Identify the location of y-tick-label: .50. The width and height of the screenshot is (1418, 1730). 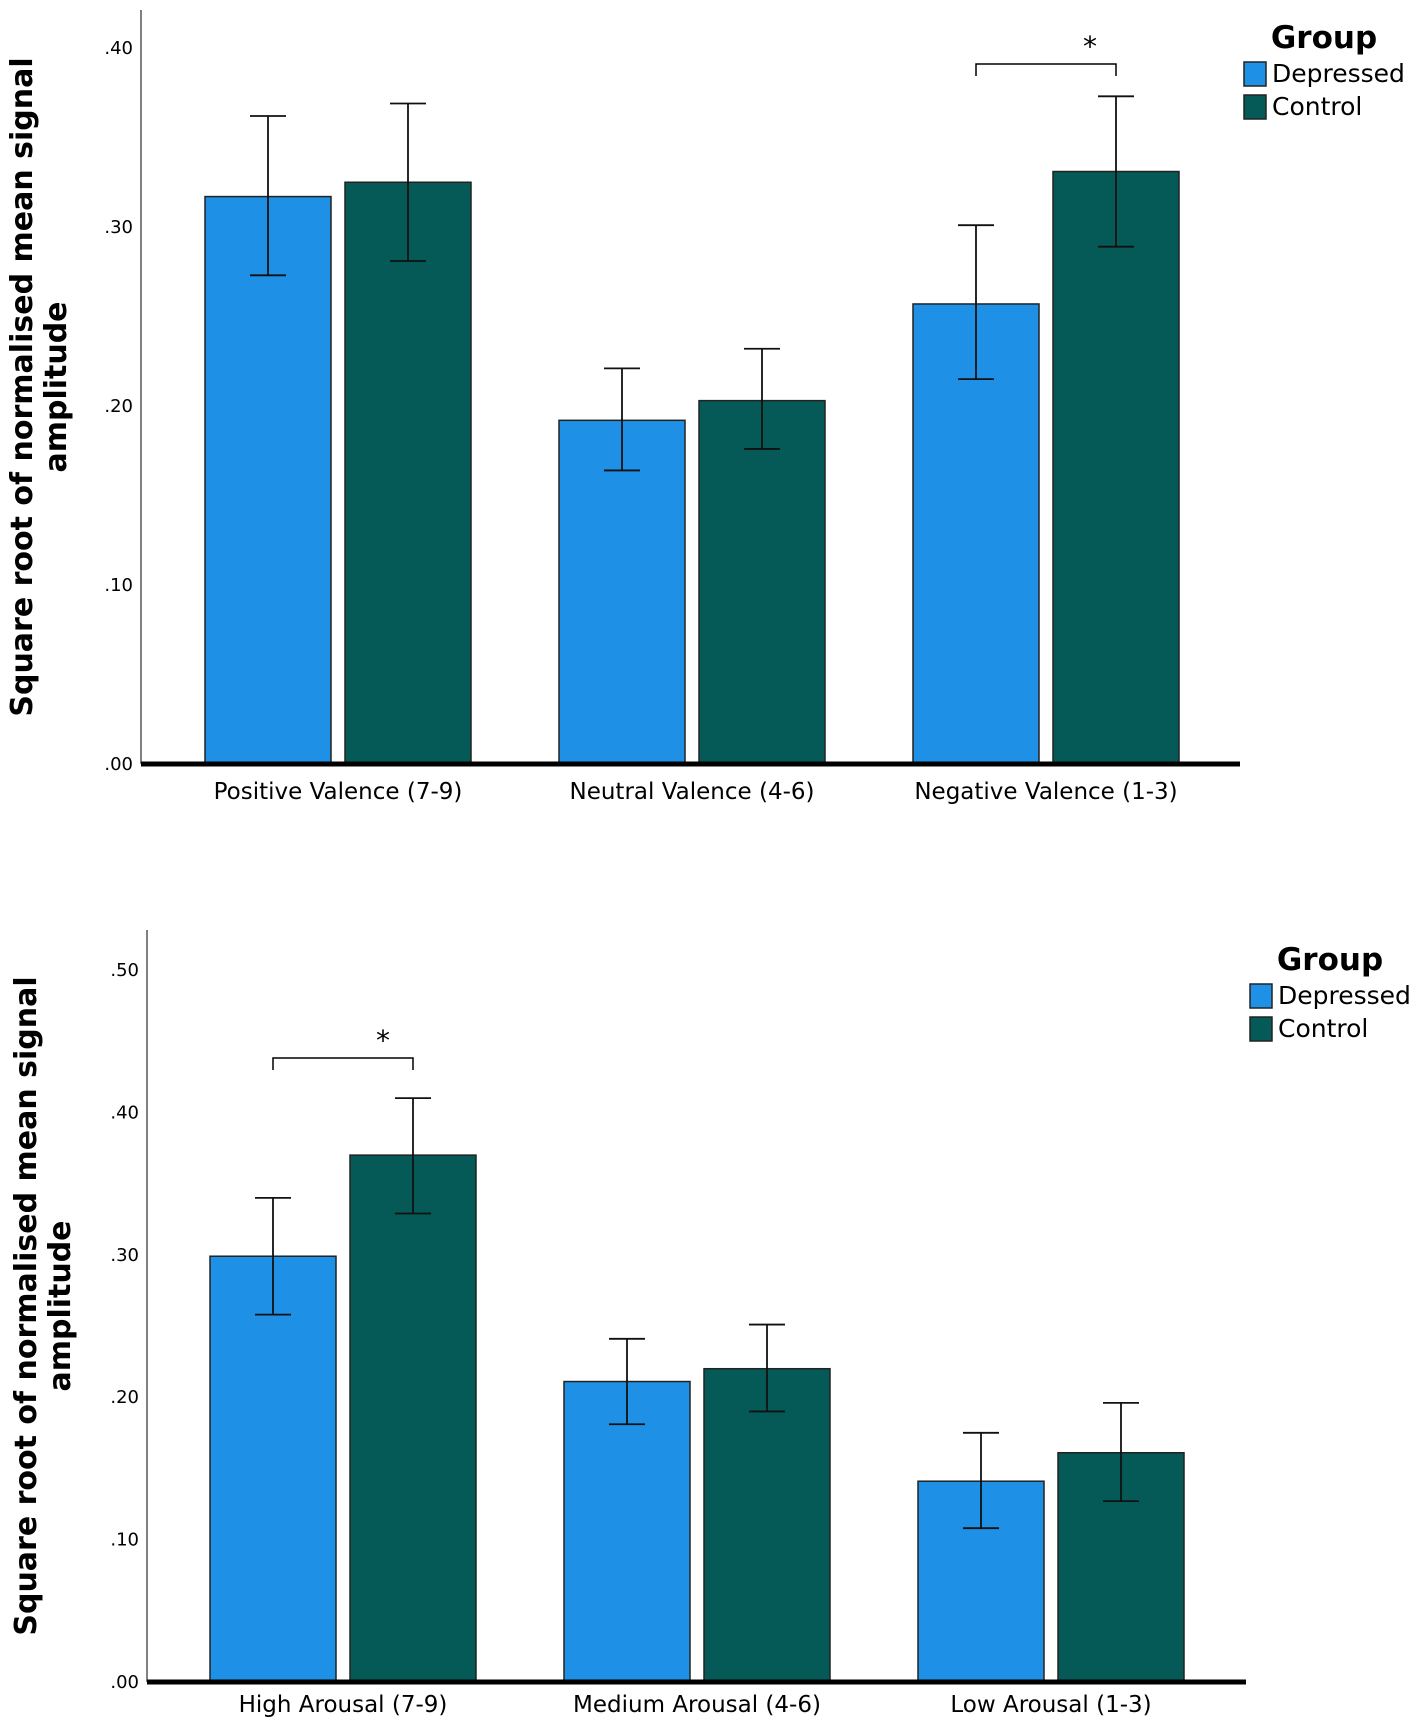
(124, 970).